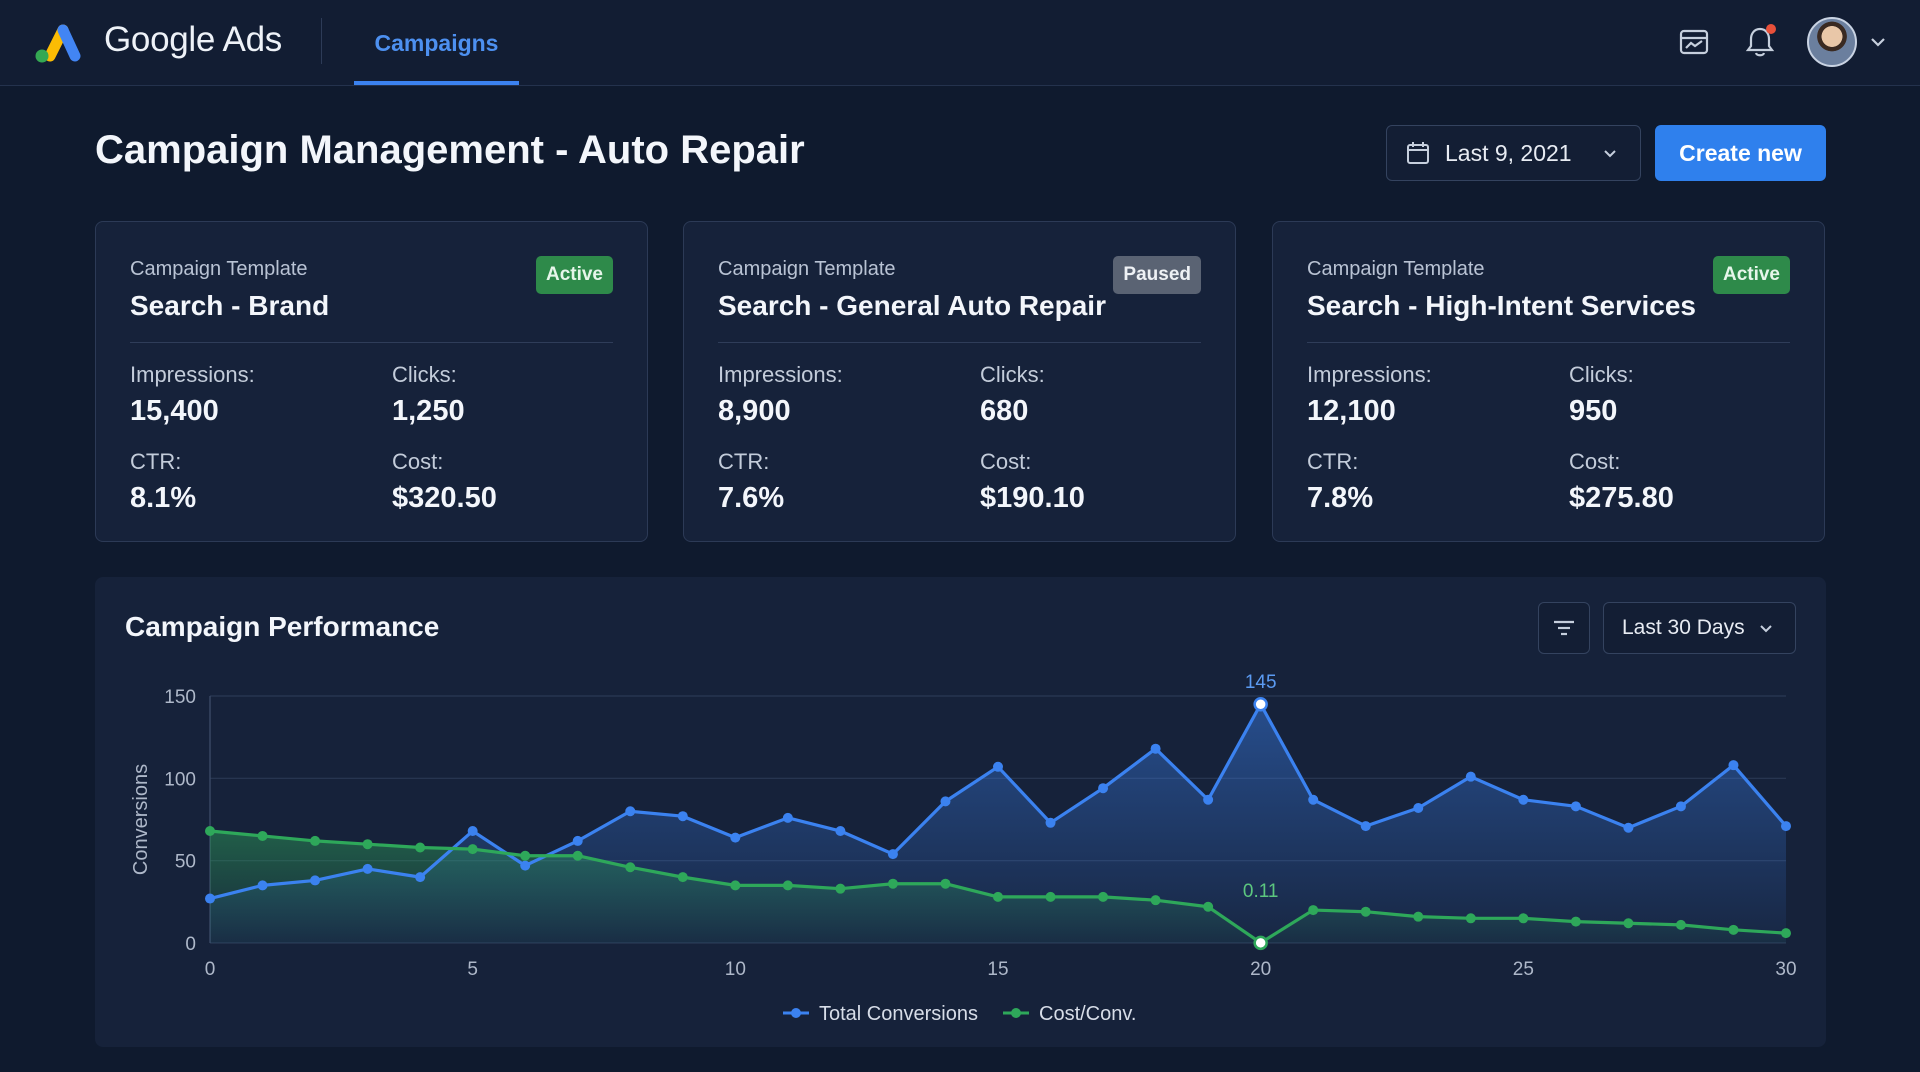  Describe the element at coordinates (321, 41) in the screenshot. I see `divider` at that location.